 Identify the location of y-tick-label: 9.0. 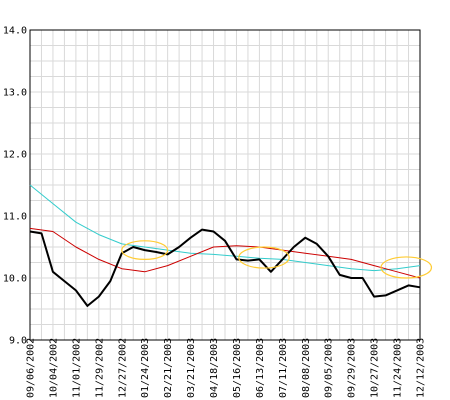
(18, 341).